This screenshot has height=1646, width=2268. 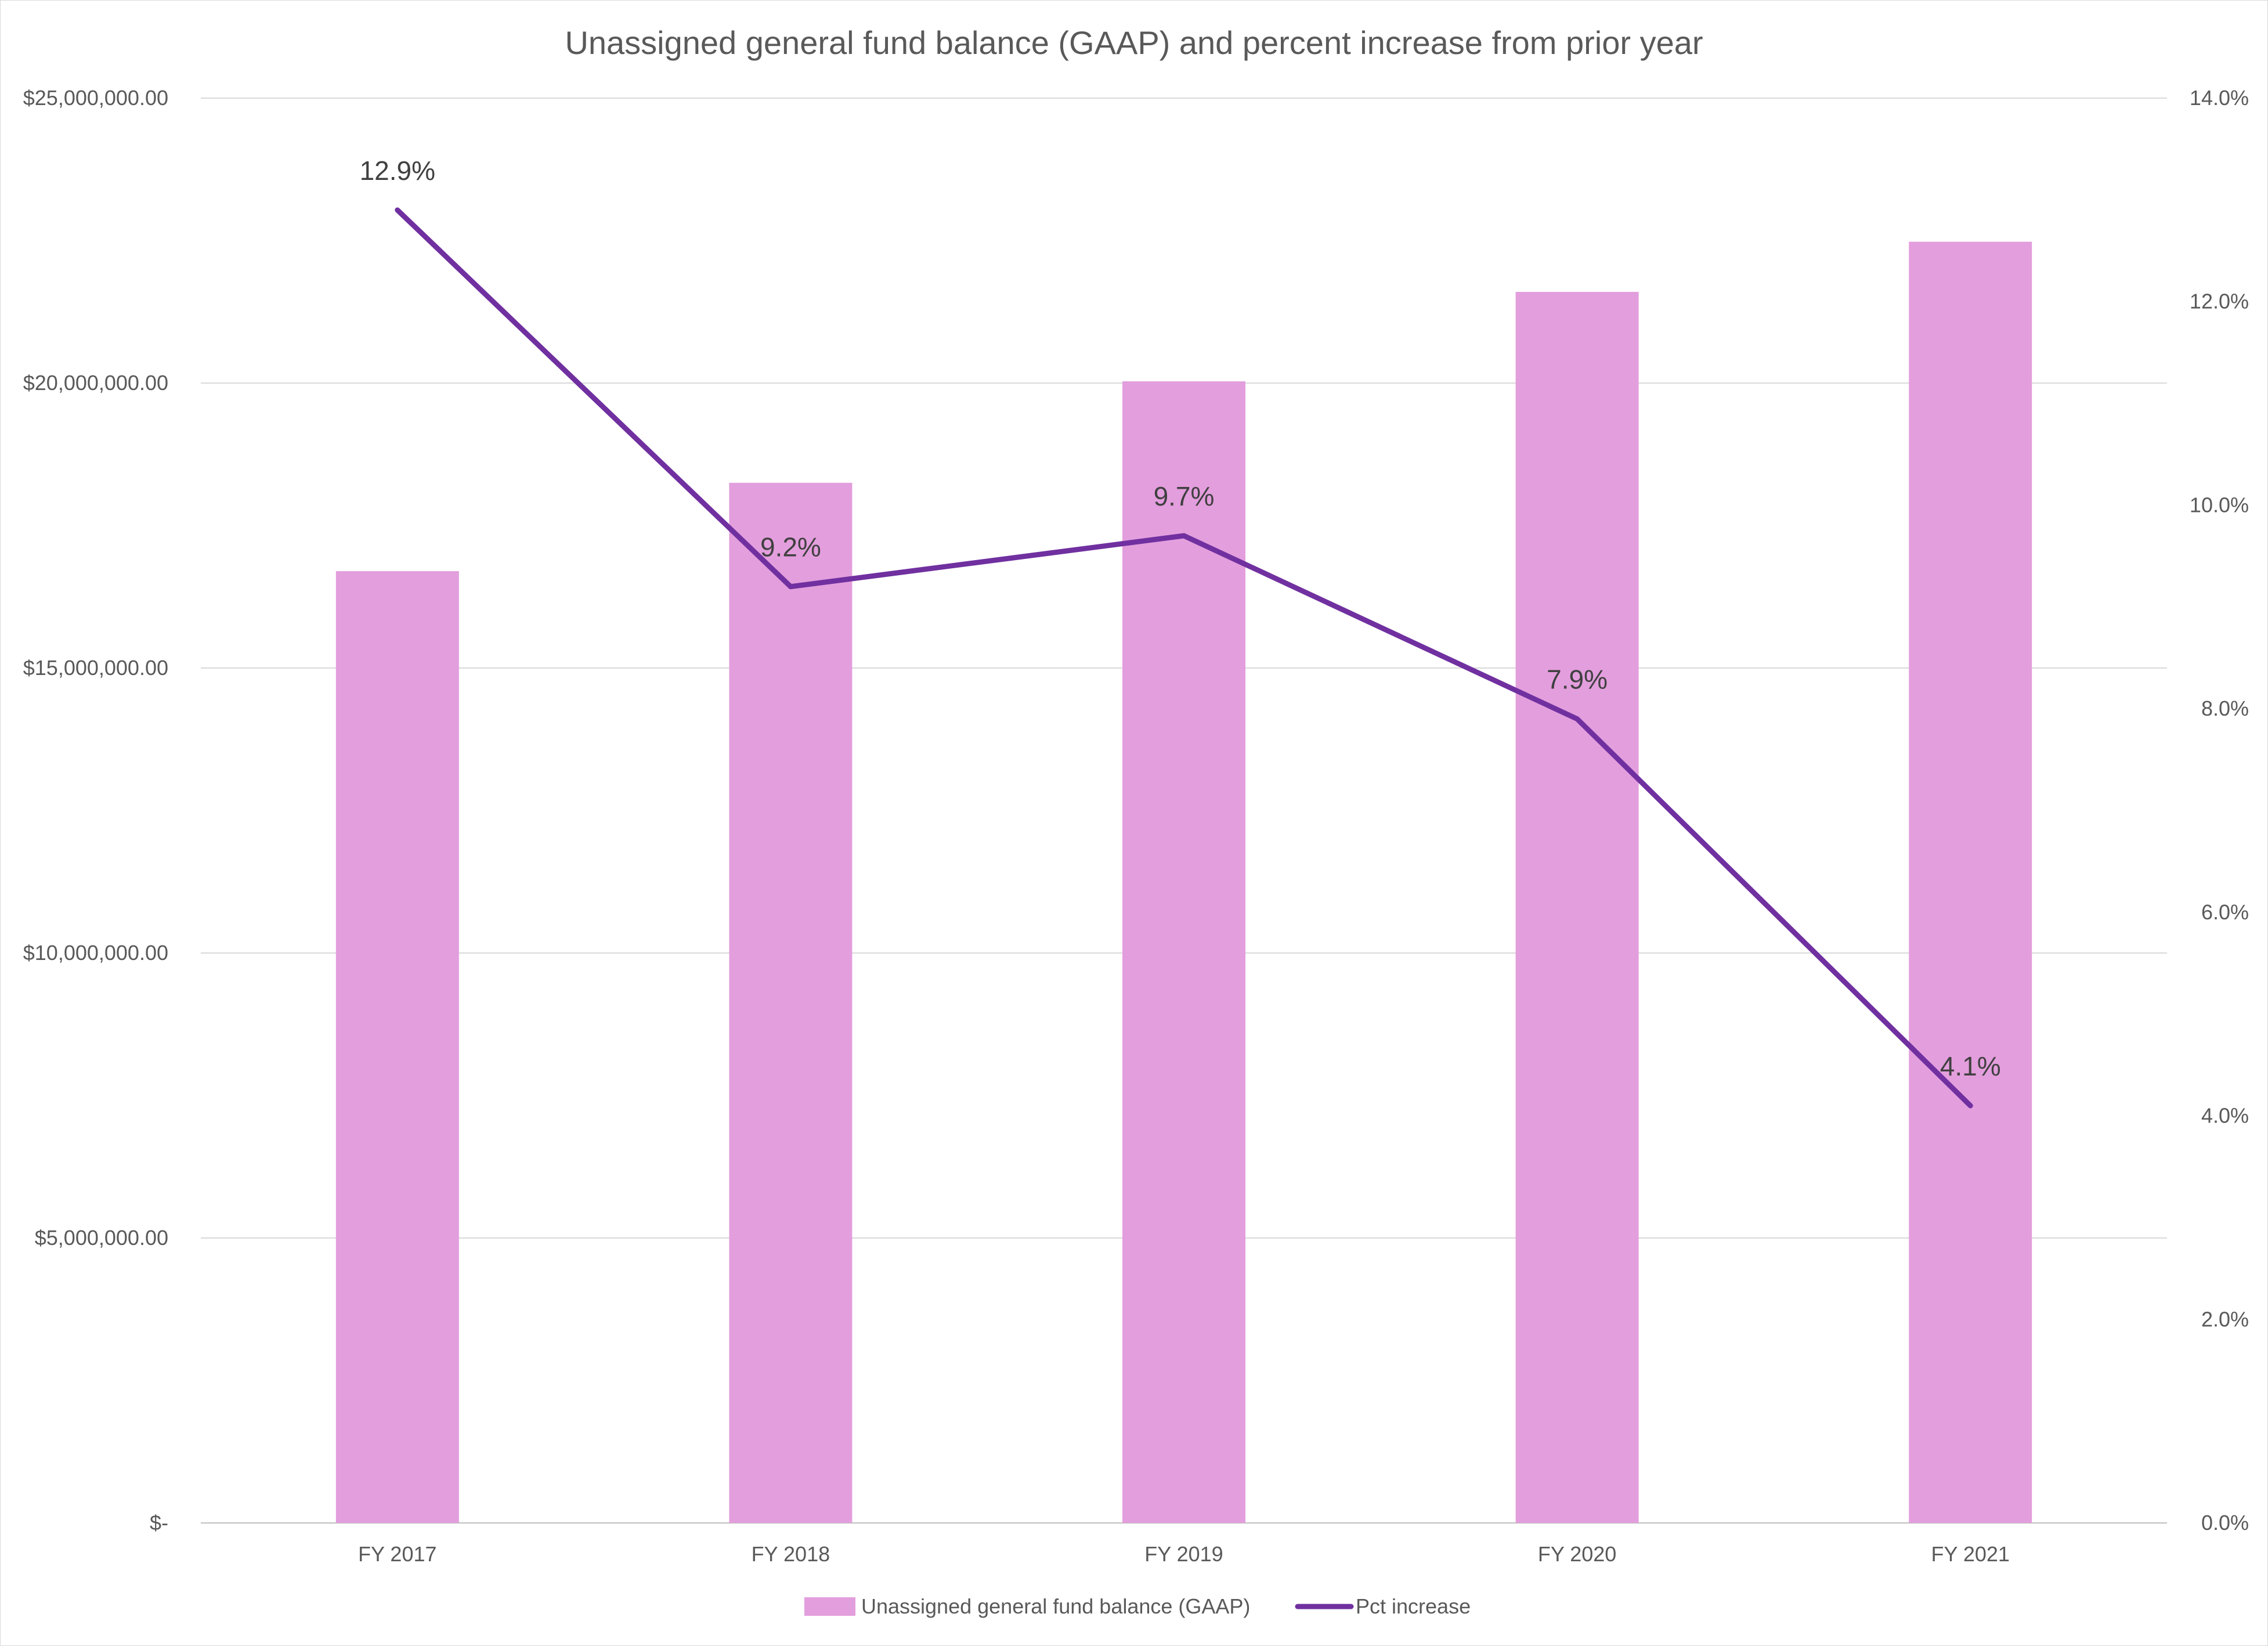 What do you see at coordinates (95, 953) in the screenshot?
I see `y-left-tick-label: $10,000,000.00` at bounding box center [95, 953].